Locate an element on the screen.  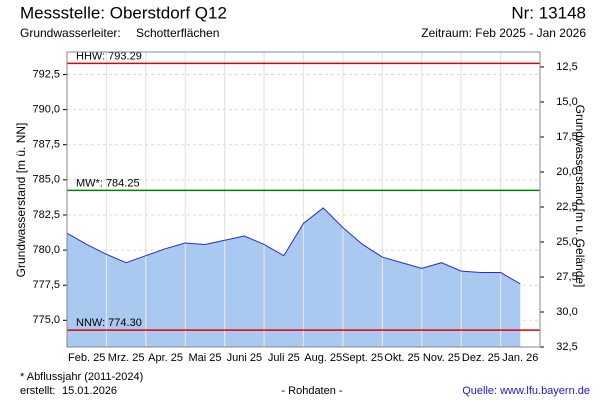
x-tick-label: Nov. 25 is located at coordinates (441, 358).